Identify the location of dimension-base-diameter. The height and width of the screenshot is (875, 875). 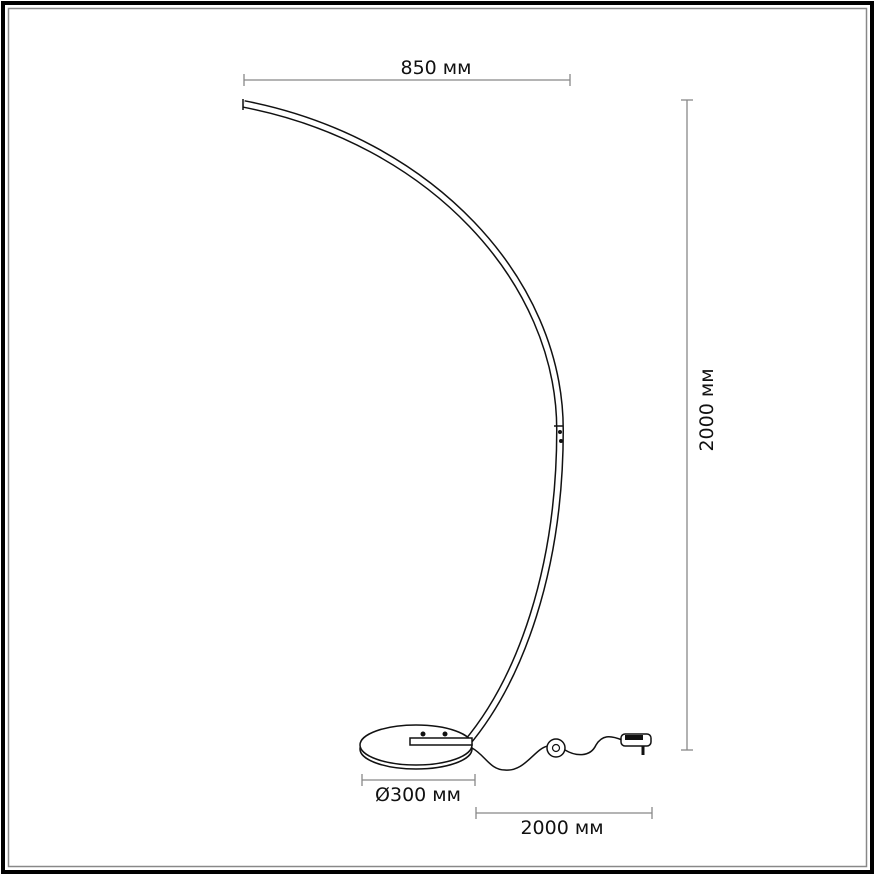
(418, 780).